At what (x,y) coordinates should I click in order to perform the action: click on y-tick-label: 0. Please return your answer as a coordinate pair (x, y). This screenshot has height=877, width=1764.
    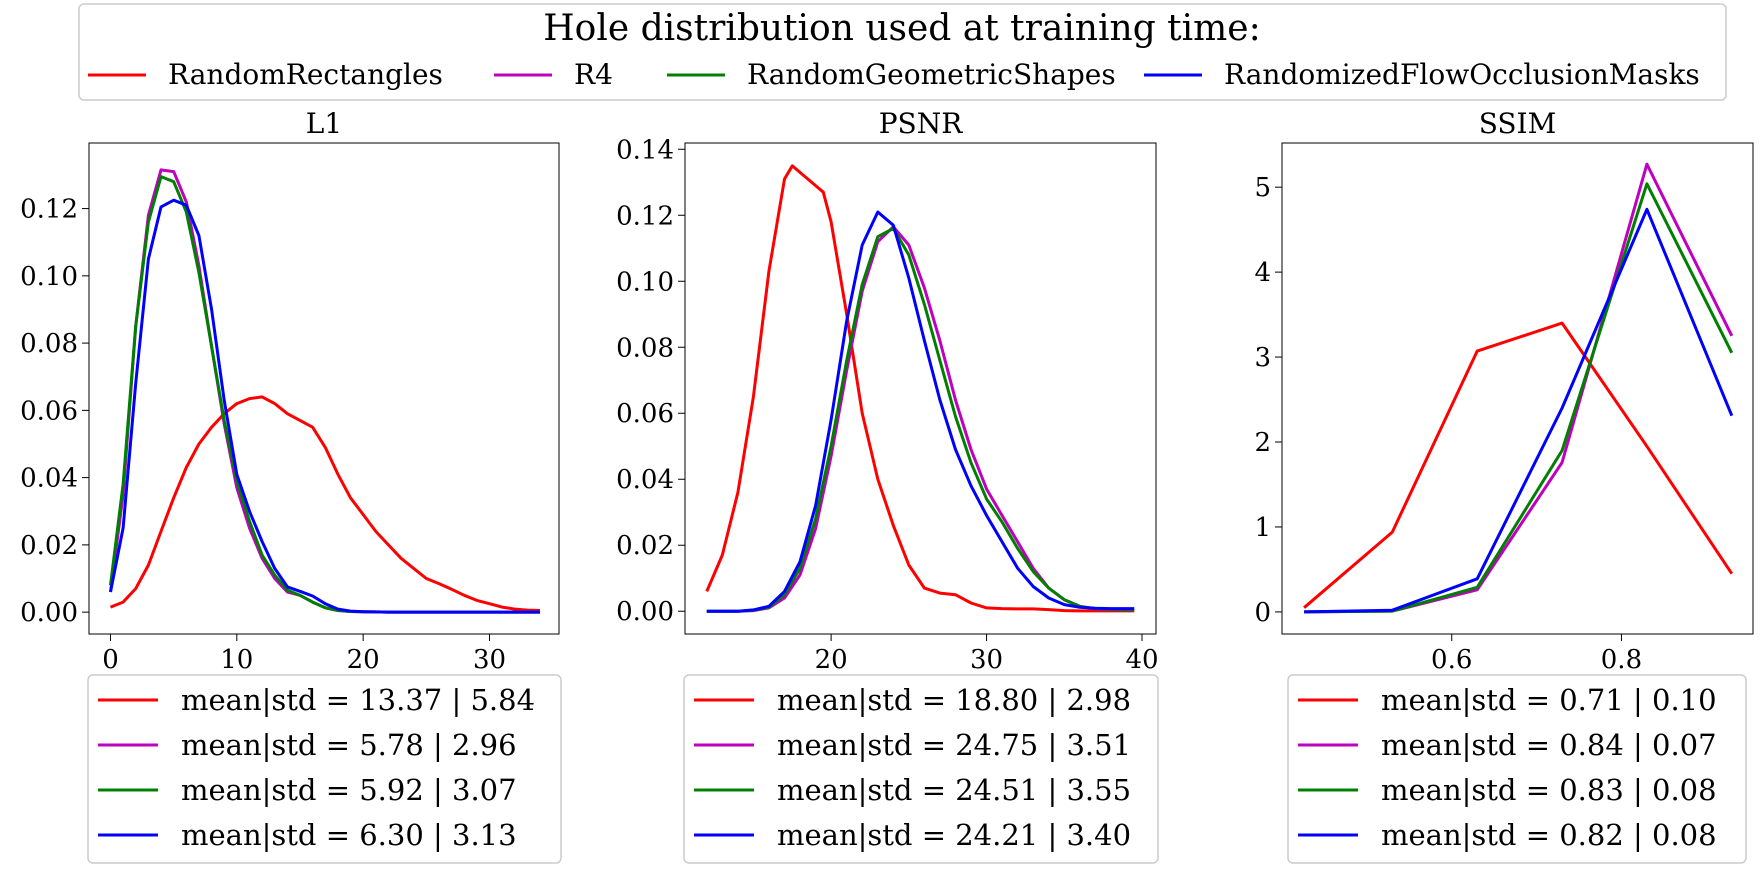
    Looking at the image, I should click on (1262, 613).